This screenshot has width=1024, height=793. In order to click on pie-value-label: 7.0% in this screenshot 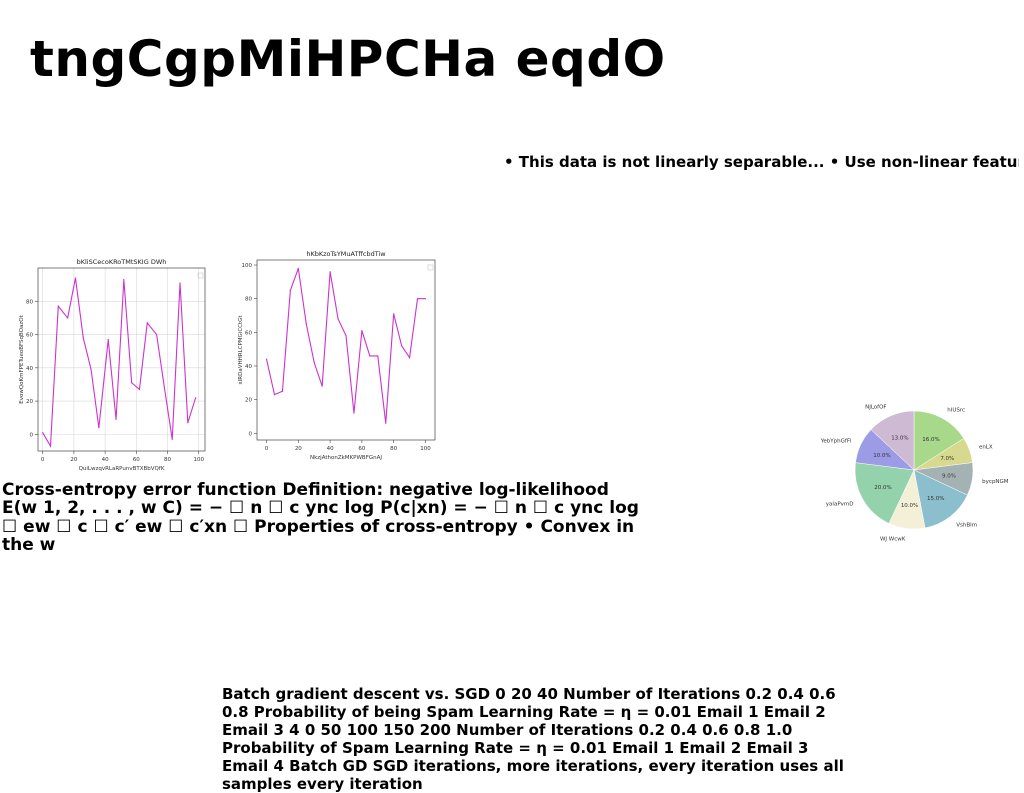, I will do `click(947, 459)`.